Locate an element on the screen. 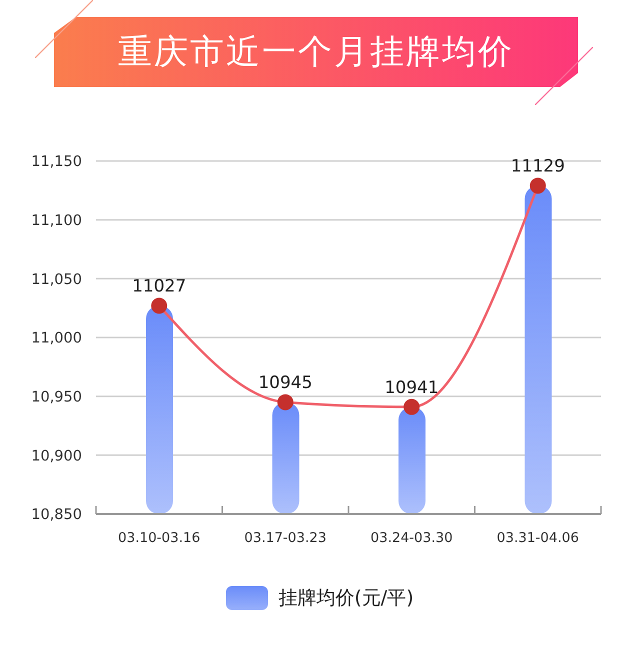  data-label: 10941 is located at coordinates (411, 388).